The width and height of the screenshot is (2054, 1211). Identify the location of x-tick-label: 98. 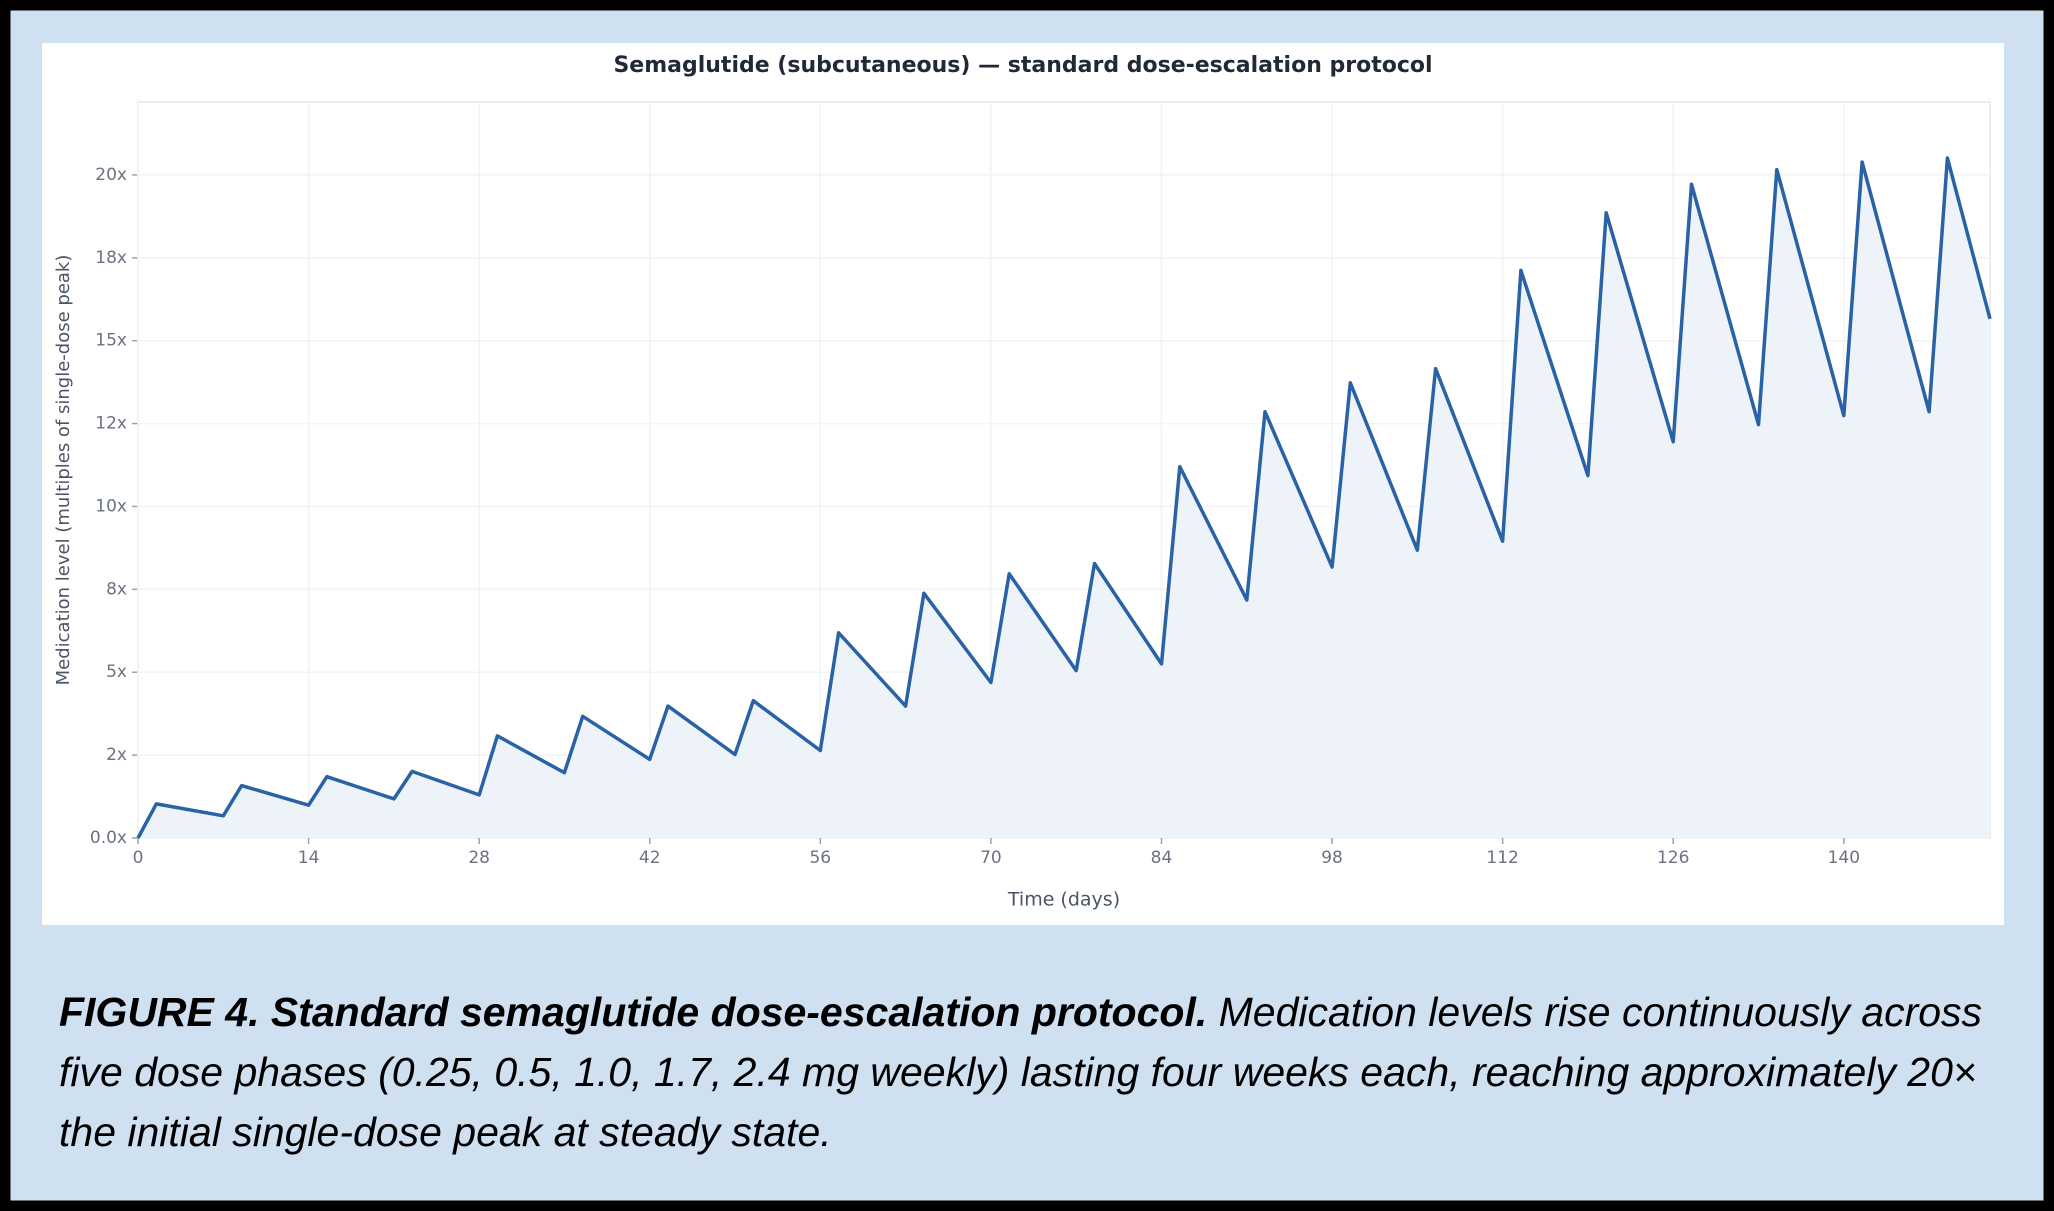
(1332, 858).